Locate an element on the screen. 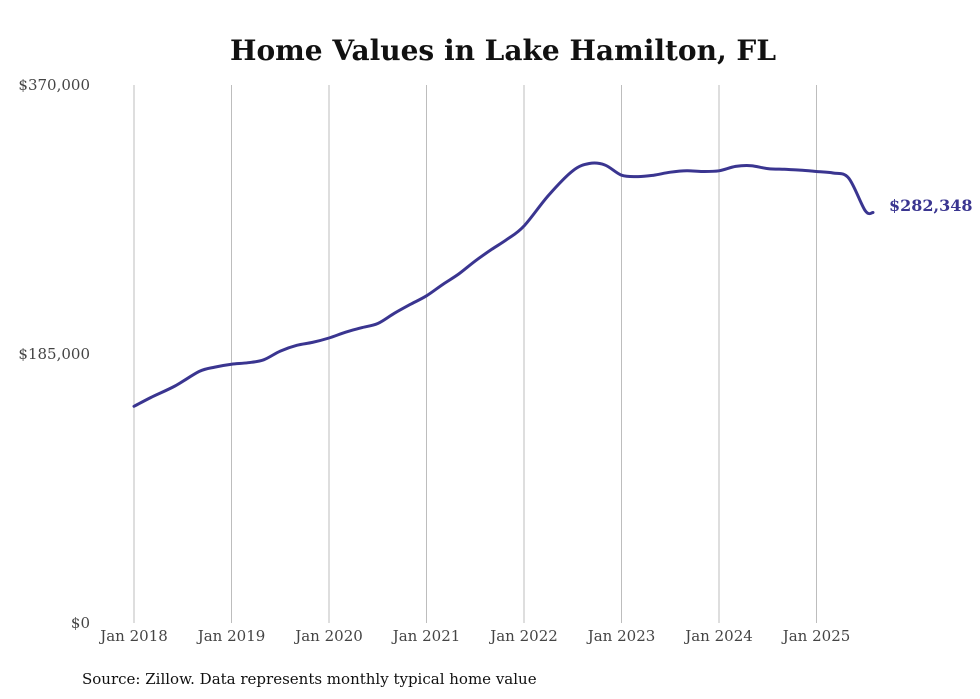 The image size is (980, 699). y-tick-label: $185,000 is located at coordinates (54, 354).